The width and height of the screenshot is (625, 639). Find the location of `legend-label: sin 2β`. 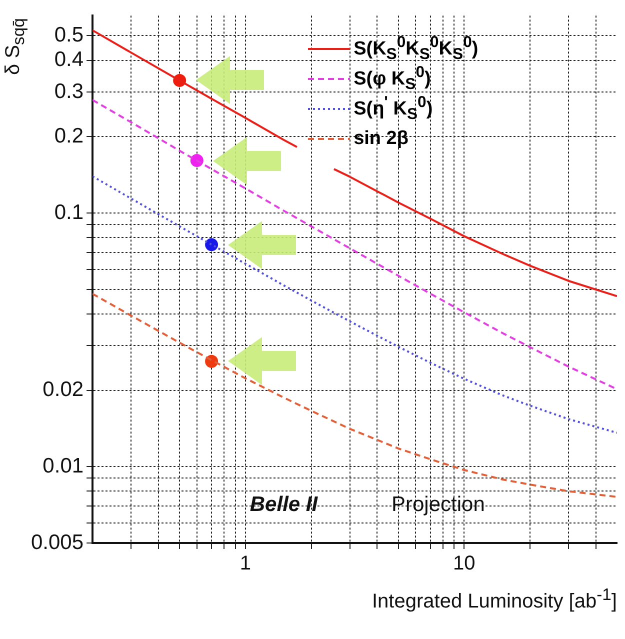

legend-label: sin 2β is located at coordinates (381, 138).